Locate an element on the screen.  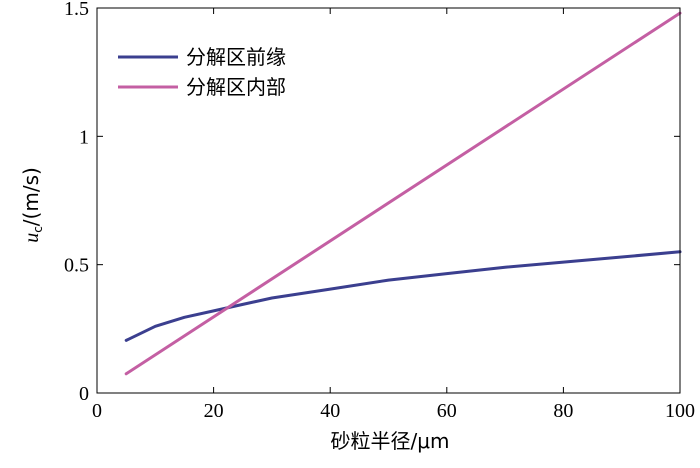
x-tick-label: 40 is located at coordinates (330, 411).